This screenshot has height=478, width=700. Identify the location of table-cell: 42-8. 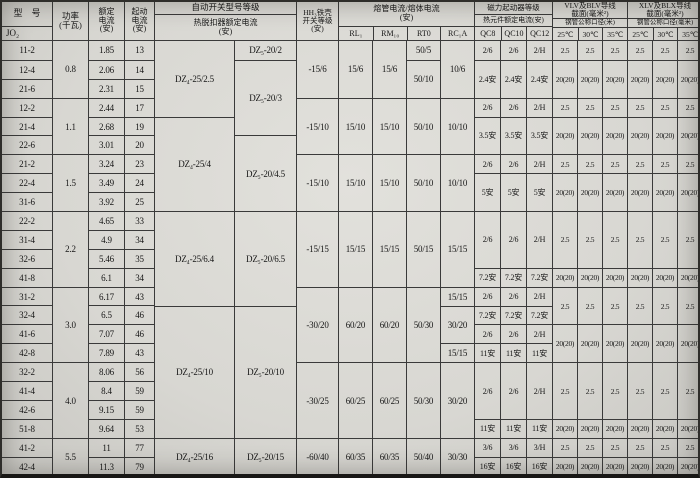
(27, 352).